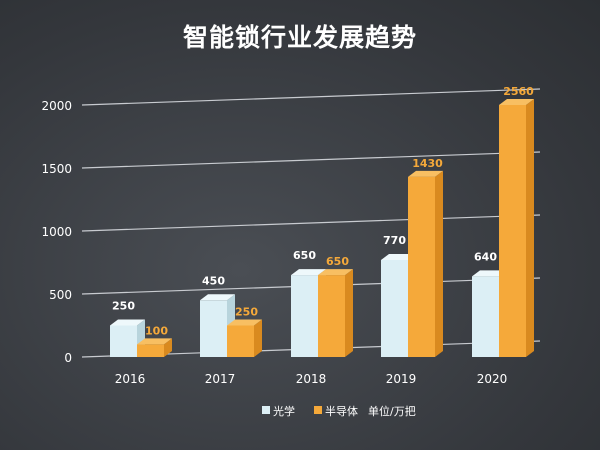 This screenshot has width=600, height=450. Describe the element at coordinates (392, 411) in the screenshot. I see `unit-note: 单位/万把` at that location.